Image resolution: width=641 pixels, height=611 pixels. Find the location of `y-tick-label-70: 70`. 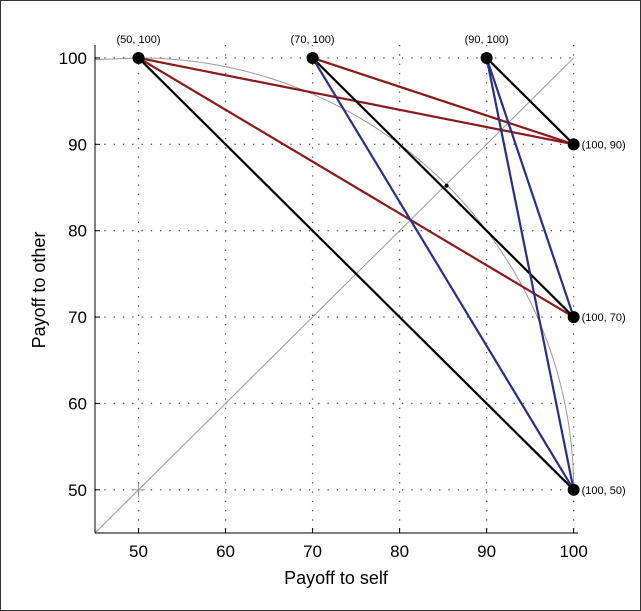

y-tick-label-70: 70 is located at coordinates (77, 317).